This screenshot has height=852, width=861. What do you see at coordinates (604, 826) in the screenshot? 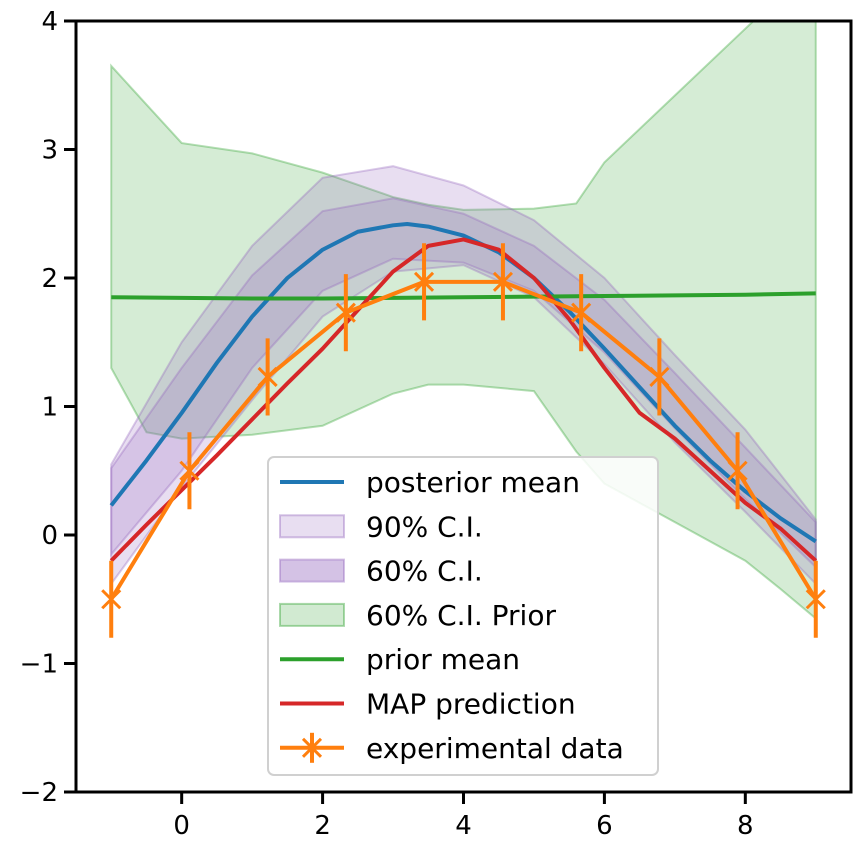
I see `x-tick-label: 6` at bounding box center [604, 826].